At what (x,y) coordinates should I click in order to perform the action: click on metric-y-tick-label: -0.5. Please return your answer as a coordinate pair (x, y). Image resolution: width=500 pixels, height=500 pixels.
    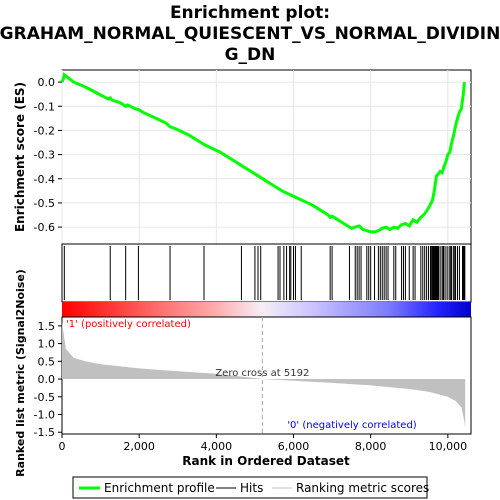
    Looking at the image, I should click on (44, 397).